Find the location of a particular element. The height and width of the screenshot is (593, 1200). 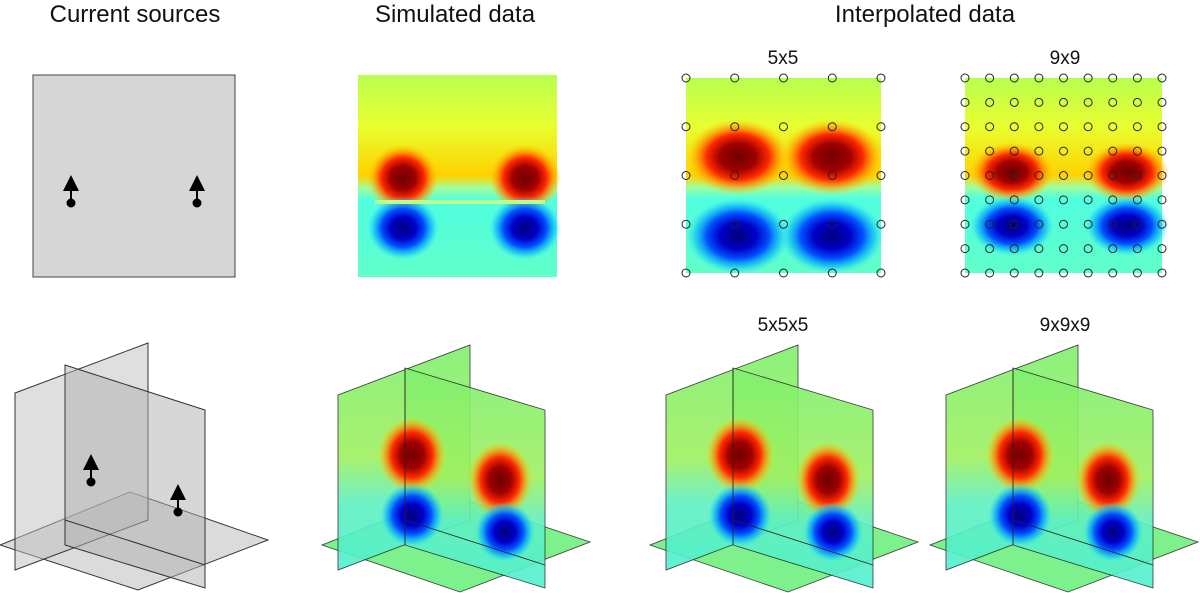

source-plane is located at coordinates (134, 176).